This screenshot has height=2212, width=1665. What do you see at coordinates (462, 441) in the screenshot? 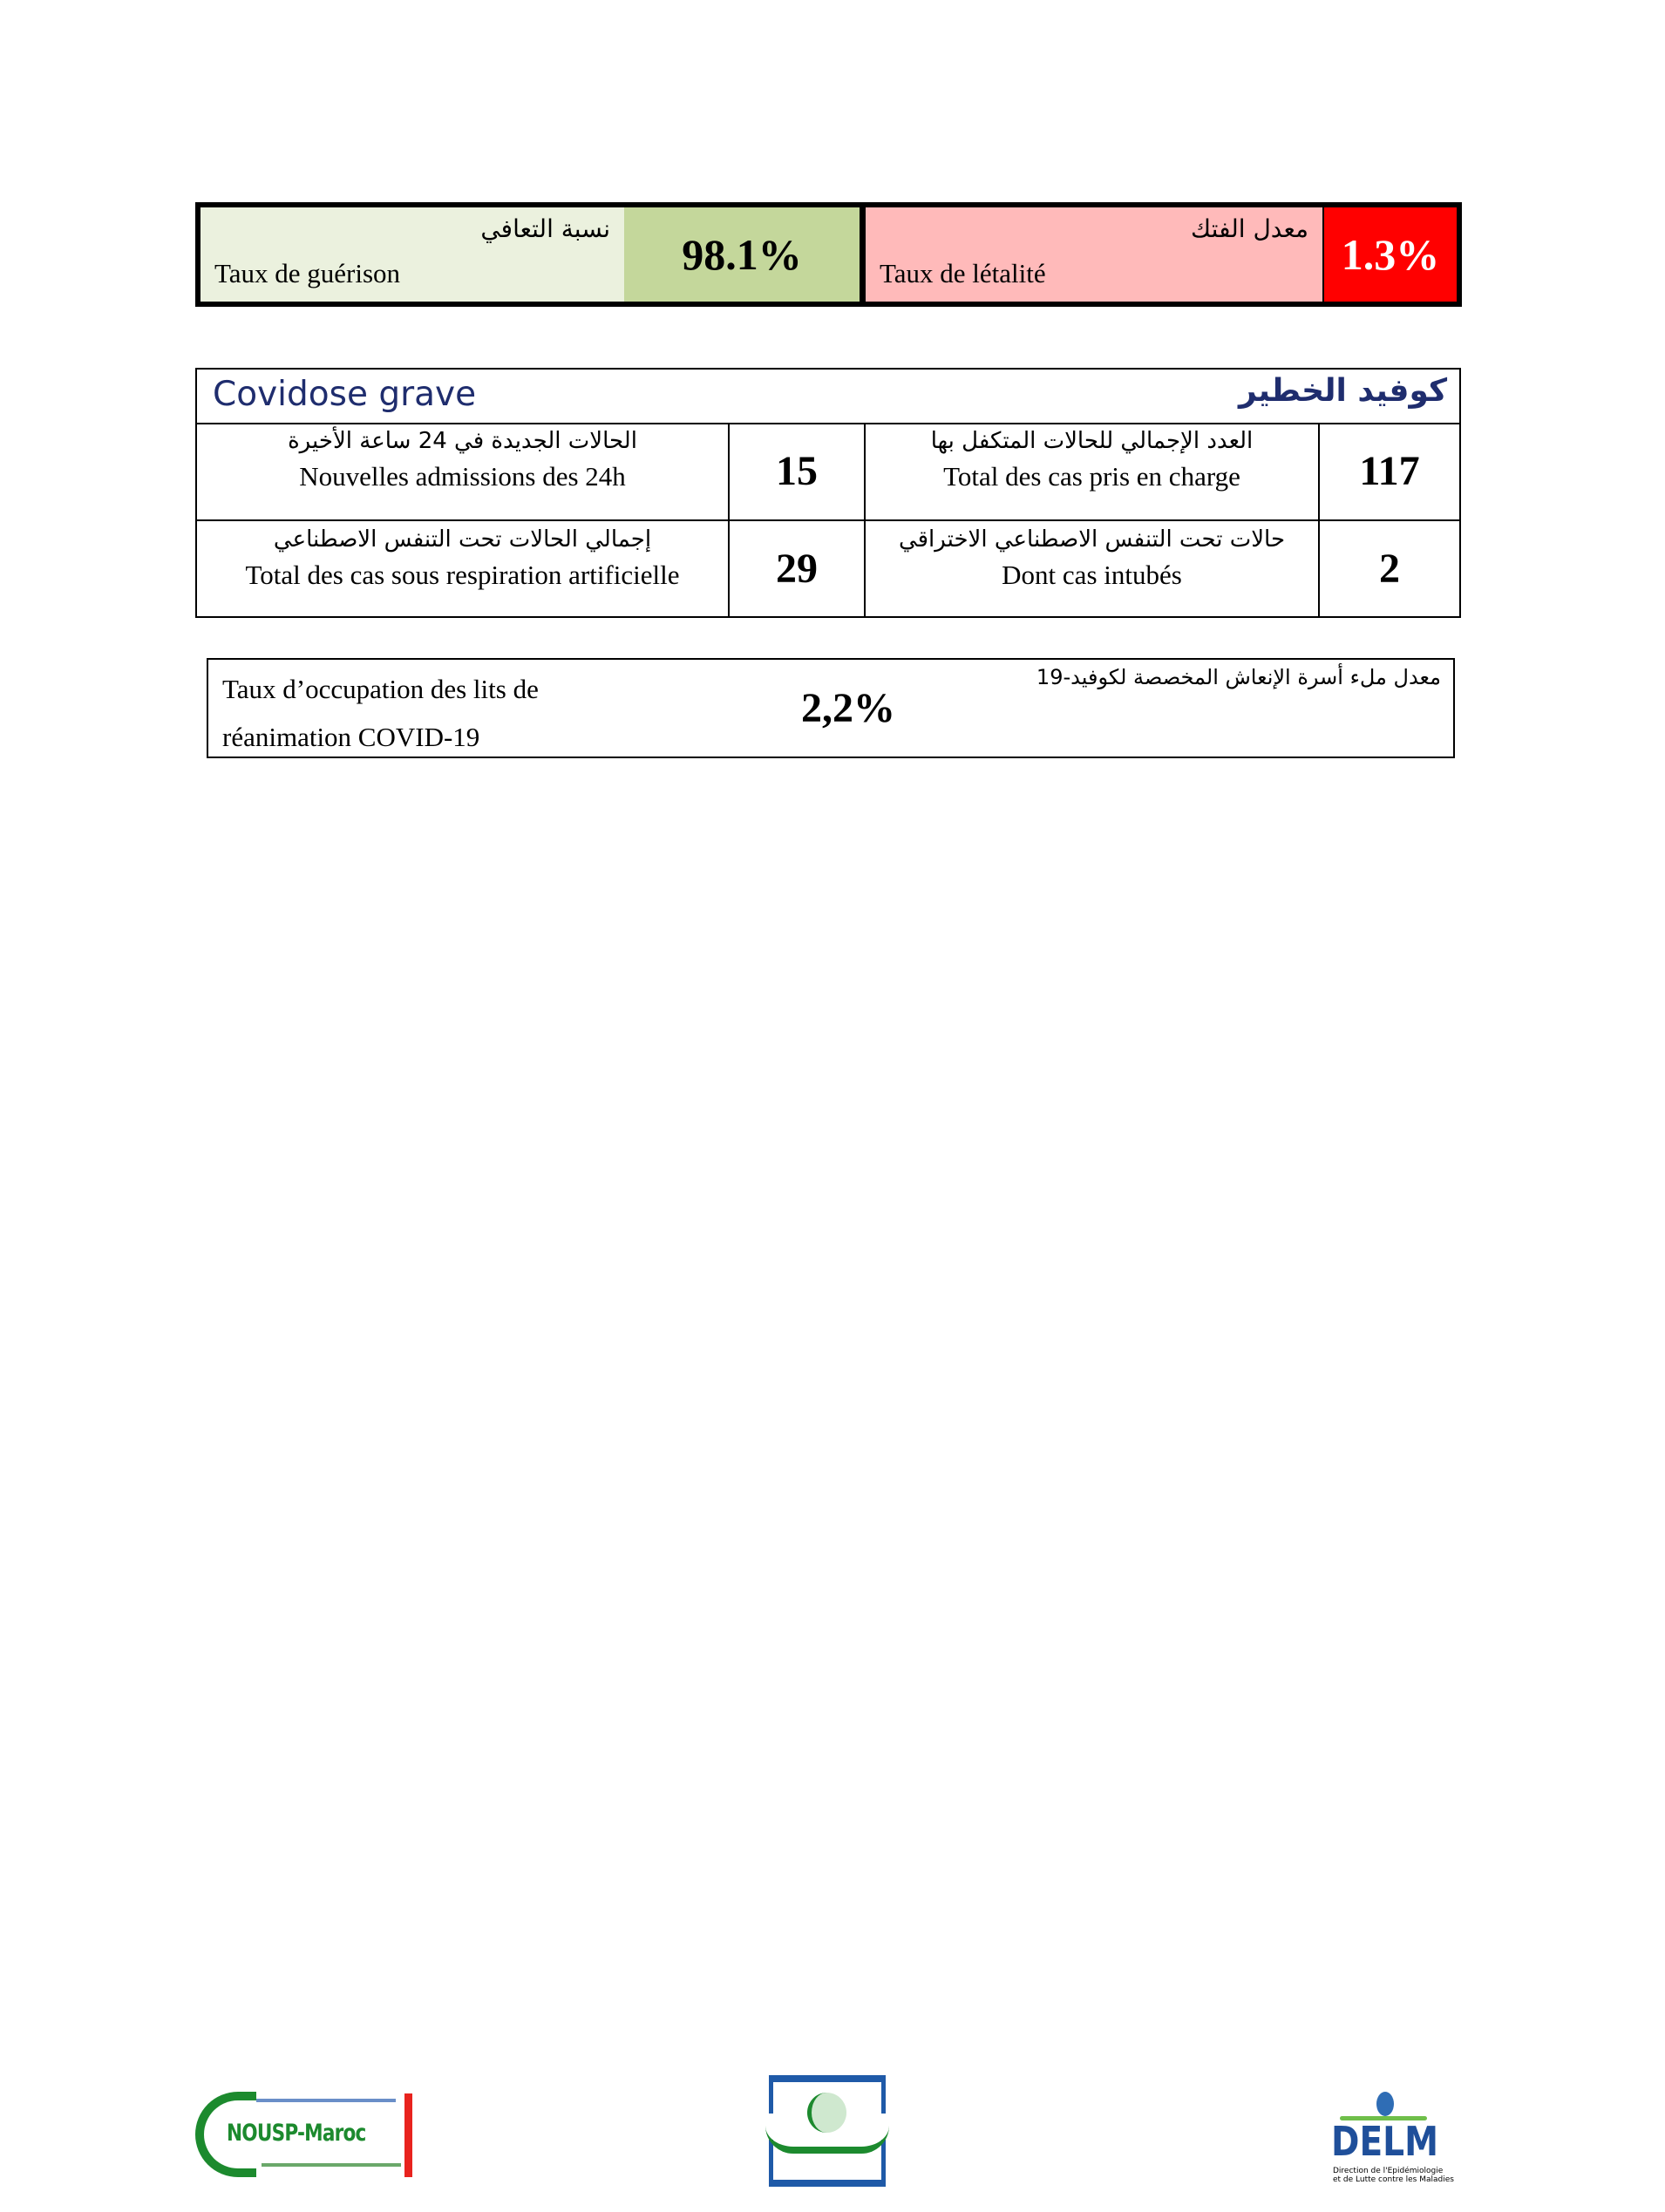
I see `label-ar: الحالات الجديدة في 24 ساعة الأخيرة` at bounding box center [462, 441].